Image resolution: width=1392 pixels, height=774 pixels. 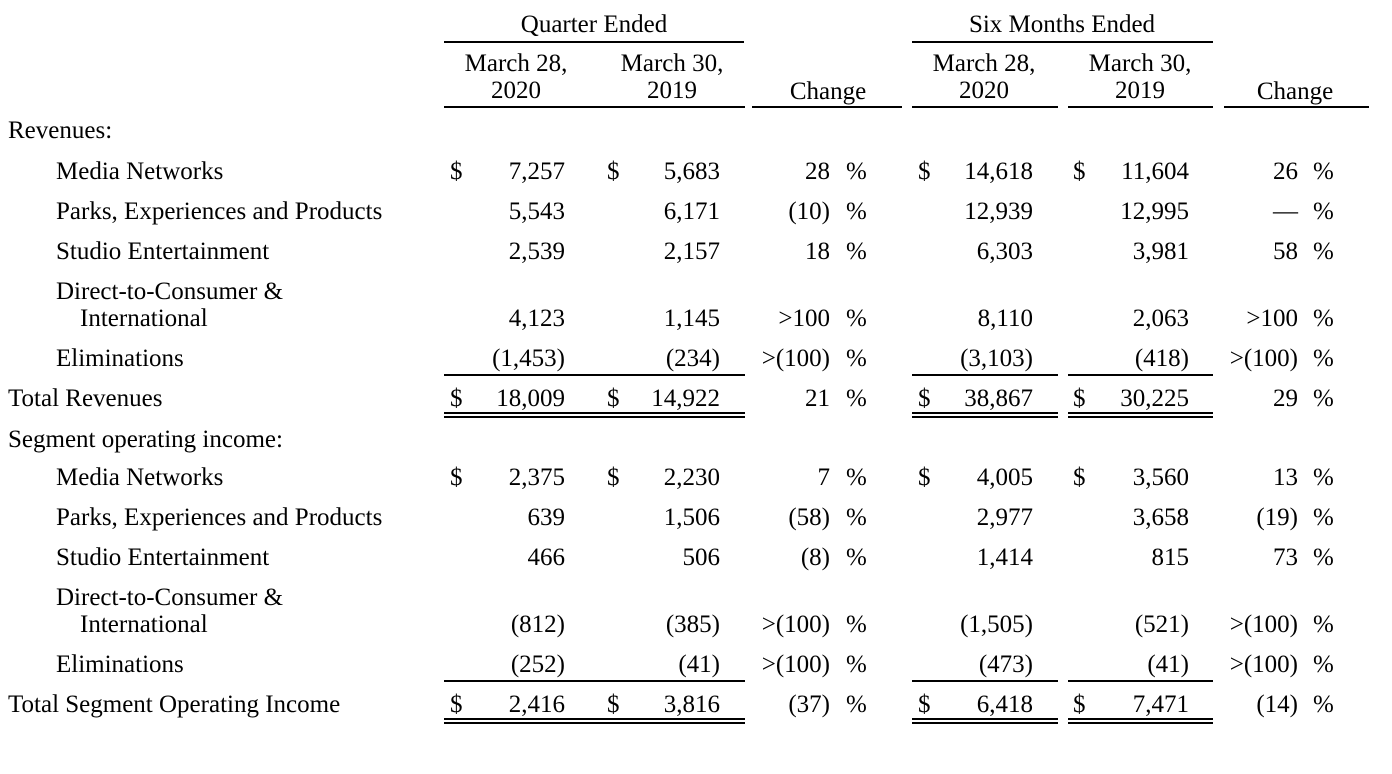 What do you see at coordinates (594, 107) in the screenshot?
I see `column-header-rule-q1` at bounding box center [594, 107].